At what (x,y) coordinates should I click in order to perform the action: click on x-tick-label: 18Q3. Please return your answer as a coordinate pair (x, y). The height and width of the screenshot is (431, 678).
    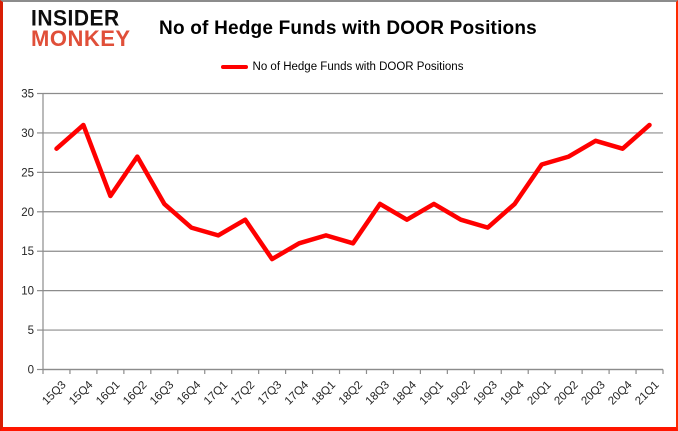
    Looking at the image, I should click on (378, 393).